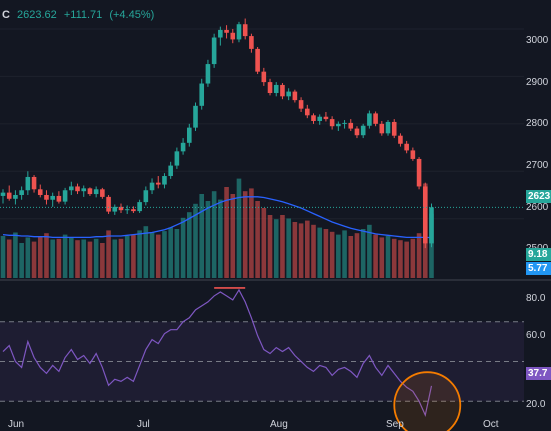 The image size is (551, 431). Describe the element at coordinates (536, 404) in the screenshot. I see `rsi-axis-label: 20.0` at that location.